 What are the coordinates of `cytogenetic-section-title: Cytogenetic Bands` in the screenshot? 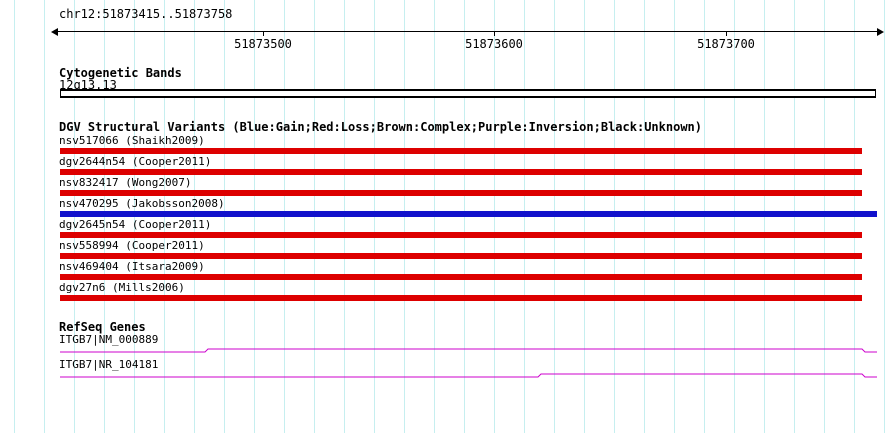 It's located at (120, 73).